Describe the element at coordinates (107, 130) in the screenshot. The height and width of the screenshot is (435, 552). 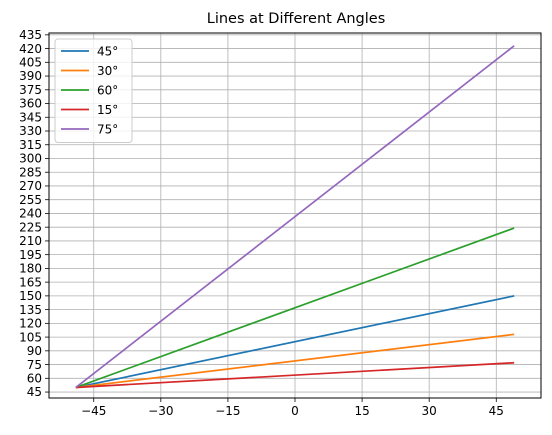
I see `legend-label: 75°` at that location.